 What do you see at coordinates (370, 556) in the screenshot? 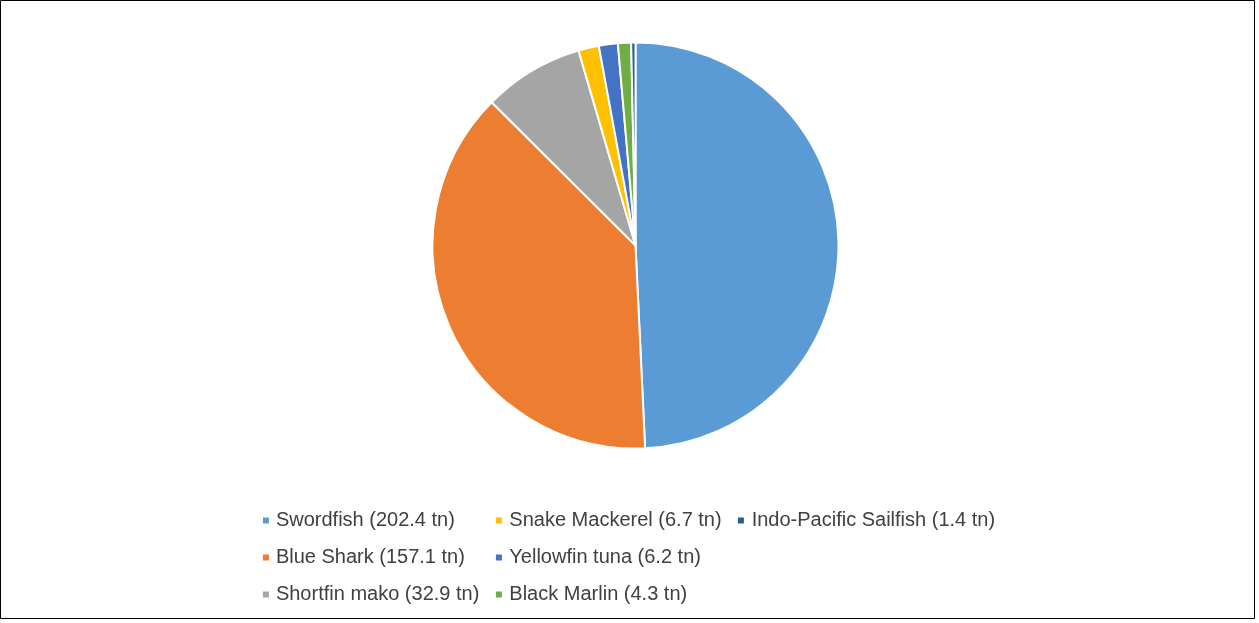
I see `legend-label: Blue Shark (157.1 tn)` at bounding box center [370, 556].